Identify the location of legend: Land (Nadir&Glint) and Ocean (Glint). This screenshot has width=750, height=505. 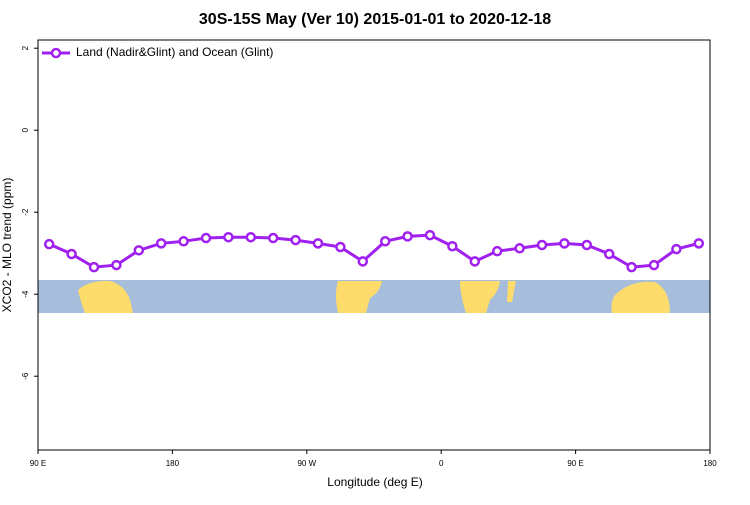
(157, 52).